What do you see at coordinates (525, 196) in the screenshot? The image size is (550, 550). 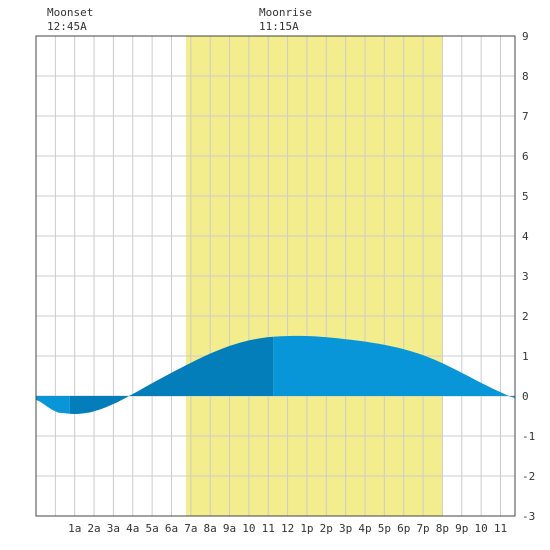 I see `y-tick-label: 5` at bounding box center [525, 196].